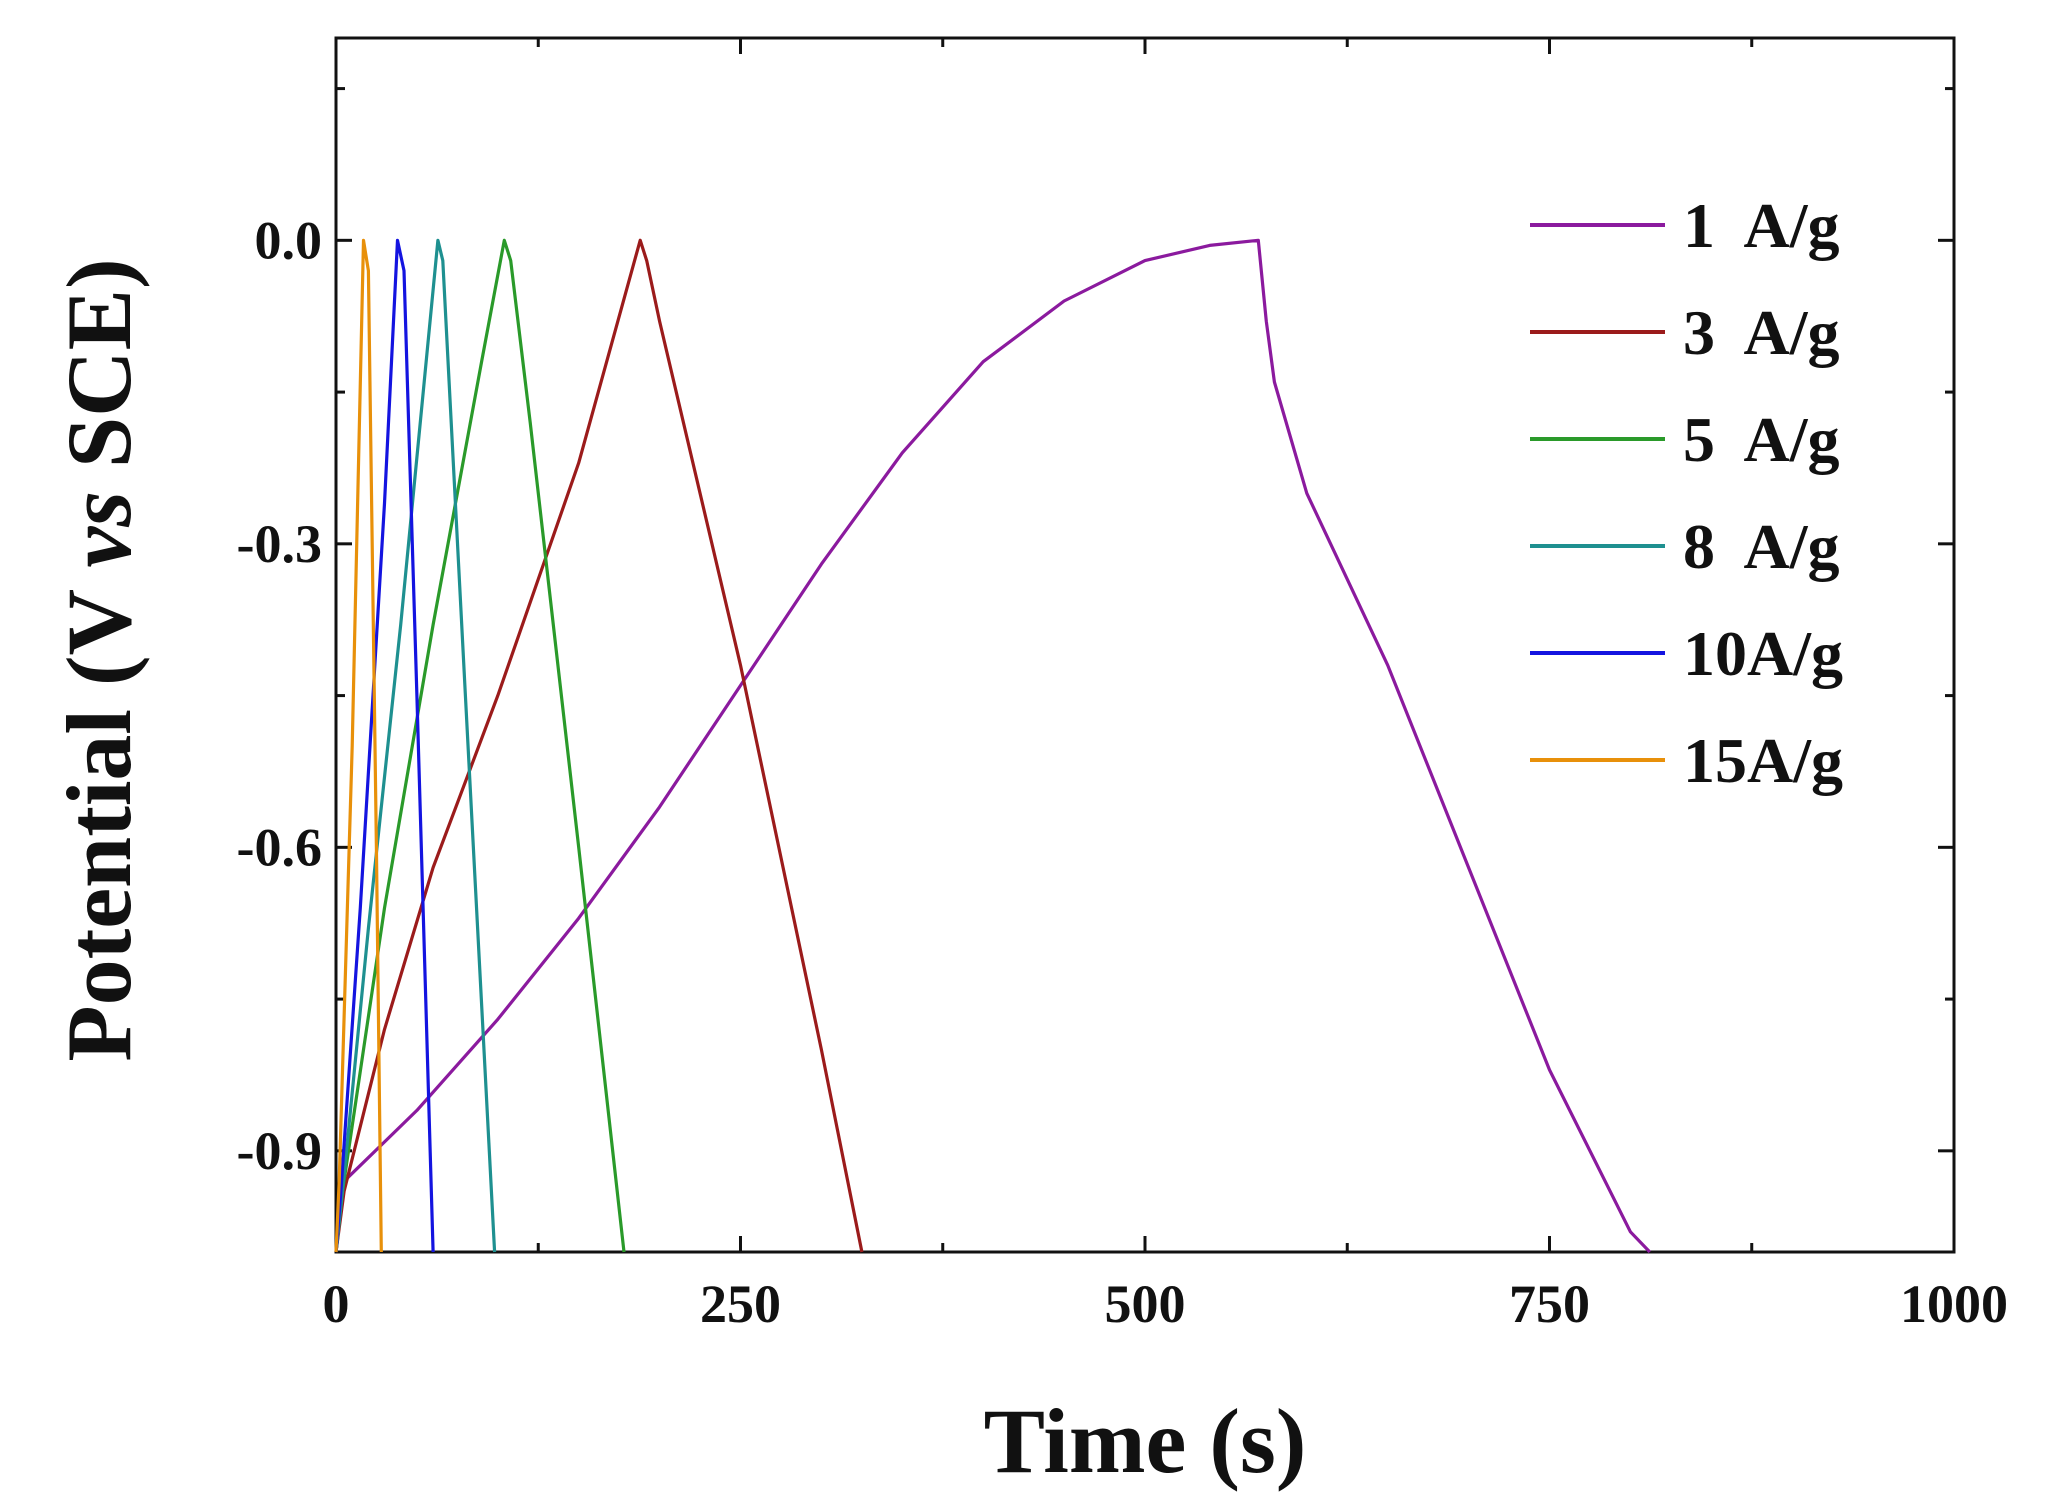  What do you see at coordinates (99, 815) in the screenshot?
I see `y-axis-title-part1: Potential (V` at bounding box center [99, 815].